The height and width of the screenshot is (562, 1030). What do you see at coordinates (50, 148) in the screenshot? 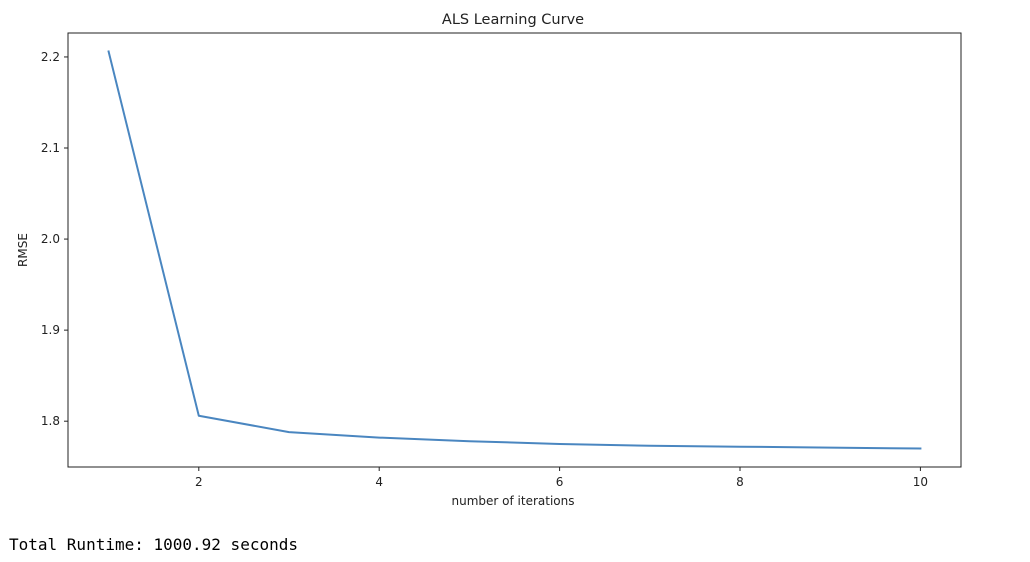
I see `y-tick-label-3: 2.1` at bounding box center [50, 148].